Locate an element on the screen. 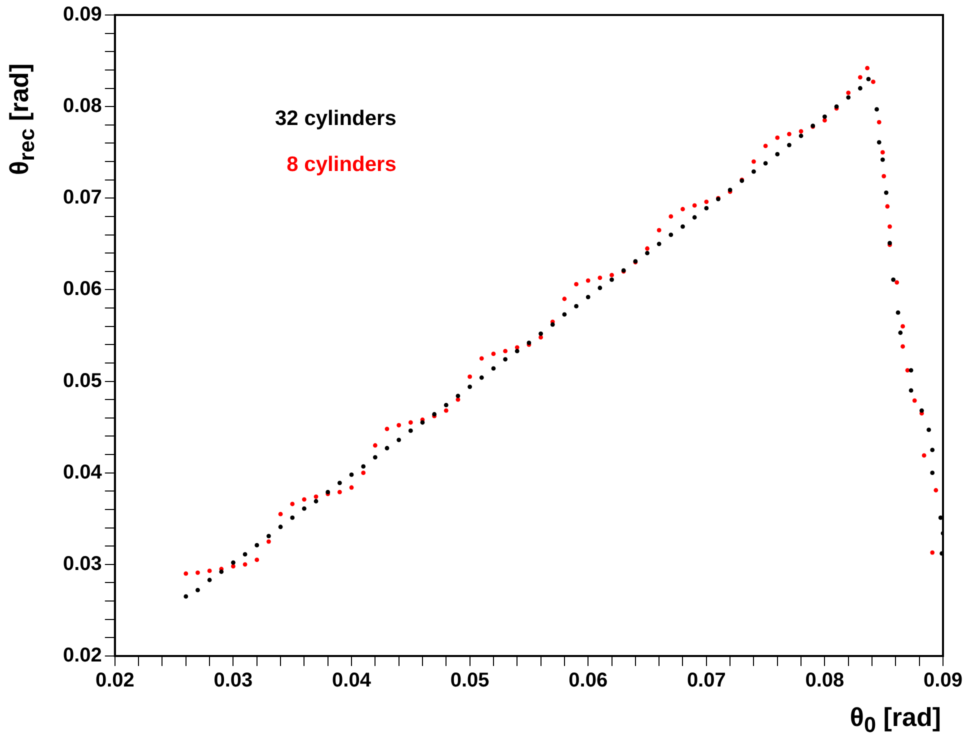 The width and height of the screenshot is (973, 746). y-tick-label: 0.02 is located at coordinates (82, 655).